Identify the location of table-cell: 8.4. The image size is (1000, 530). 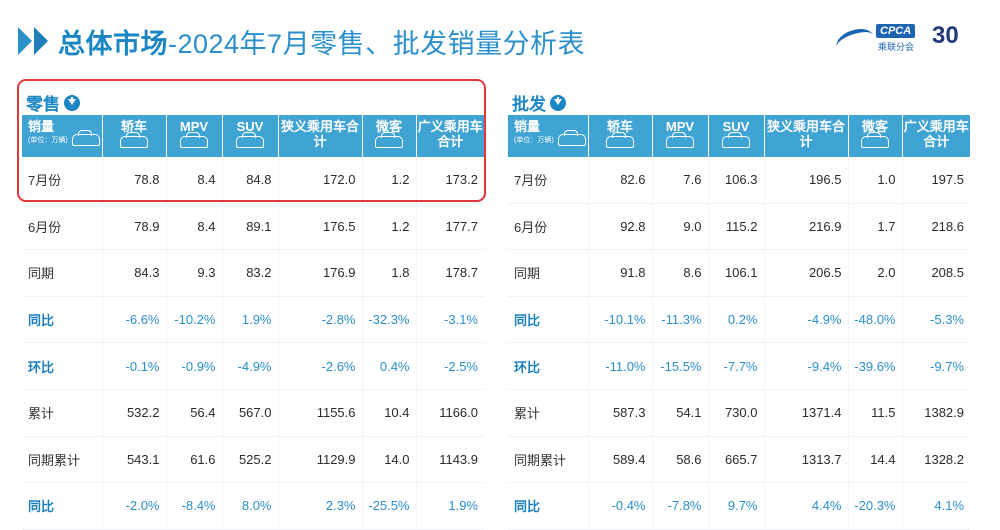
(194, 180).